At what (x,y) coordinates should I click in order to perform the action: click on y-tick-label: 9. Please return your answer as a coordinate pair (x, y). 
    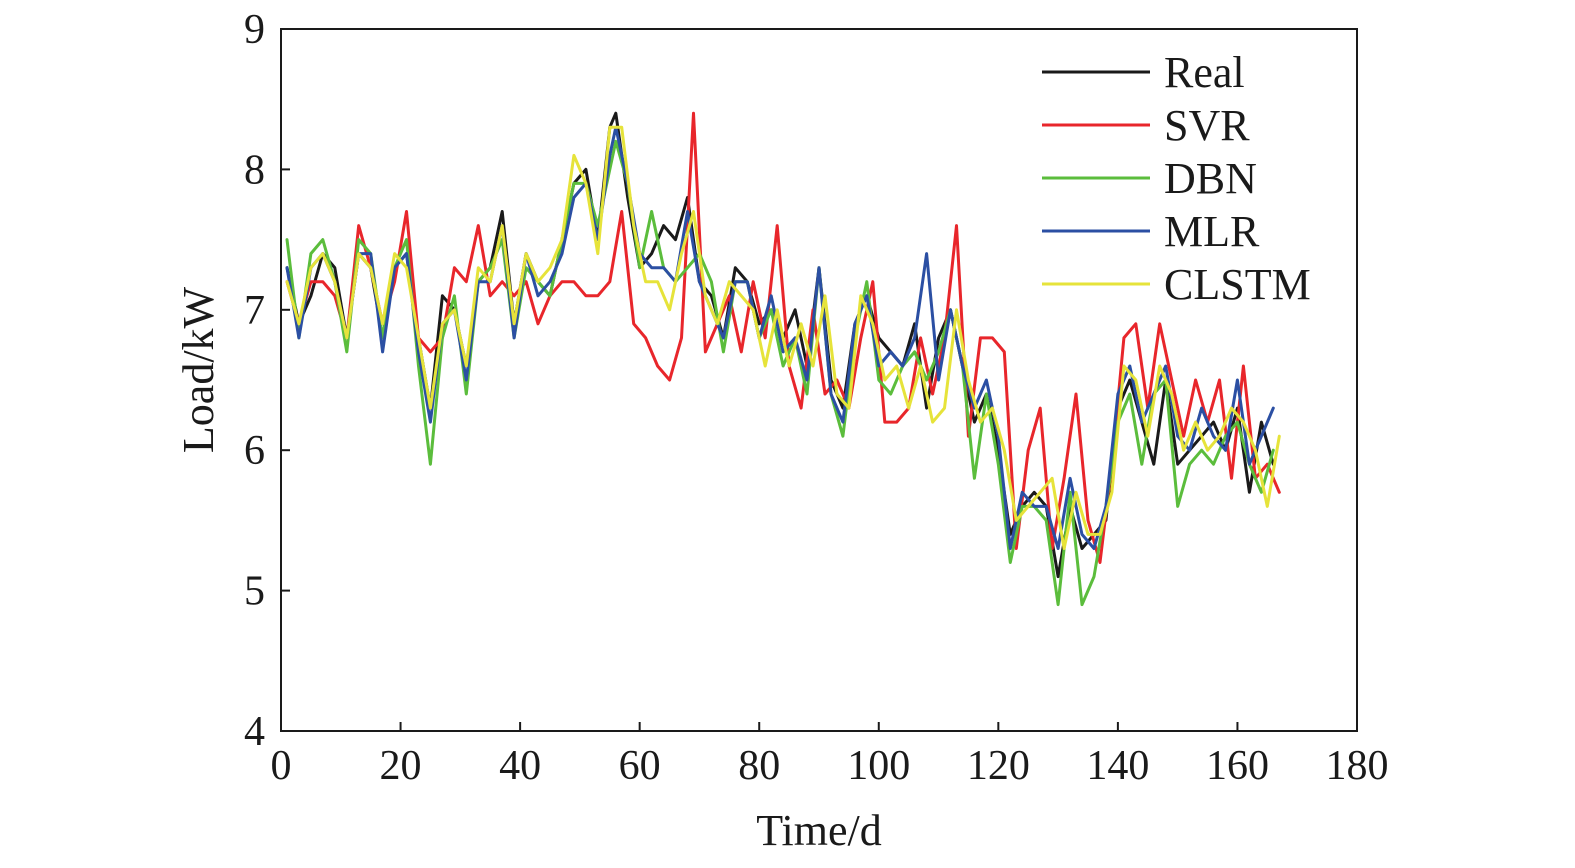
    Looking at the image, I should click on (254, 30).